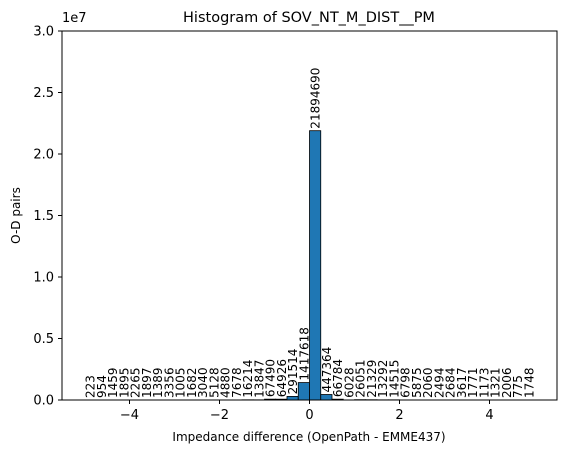 Image resolution: width=567 pixels, height=453 pixels. What do you see at coordinates (399, 415) in the screenshot?
I see `x-tick-label: 2` at bounding box center [399, 415].